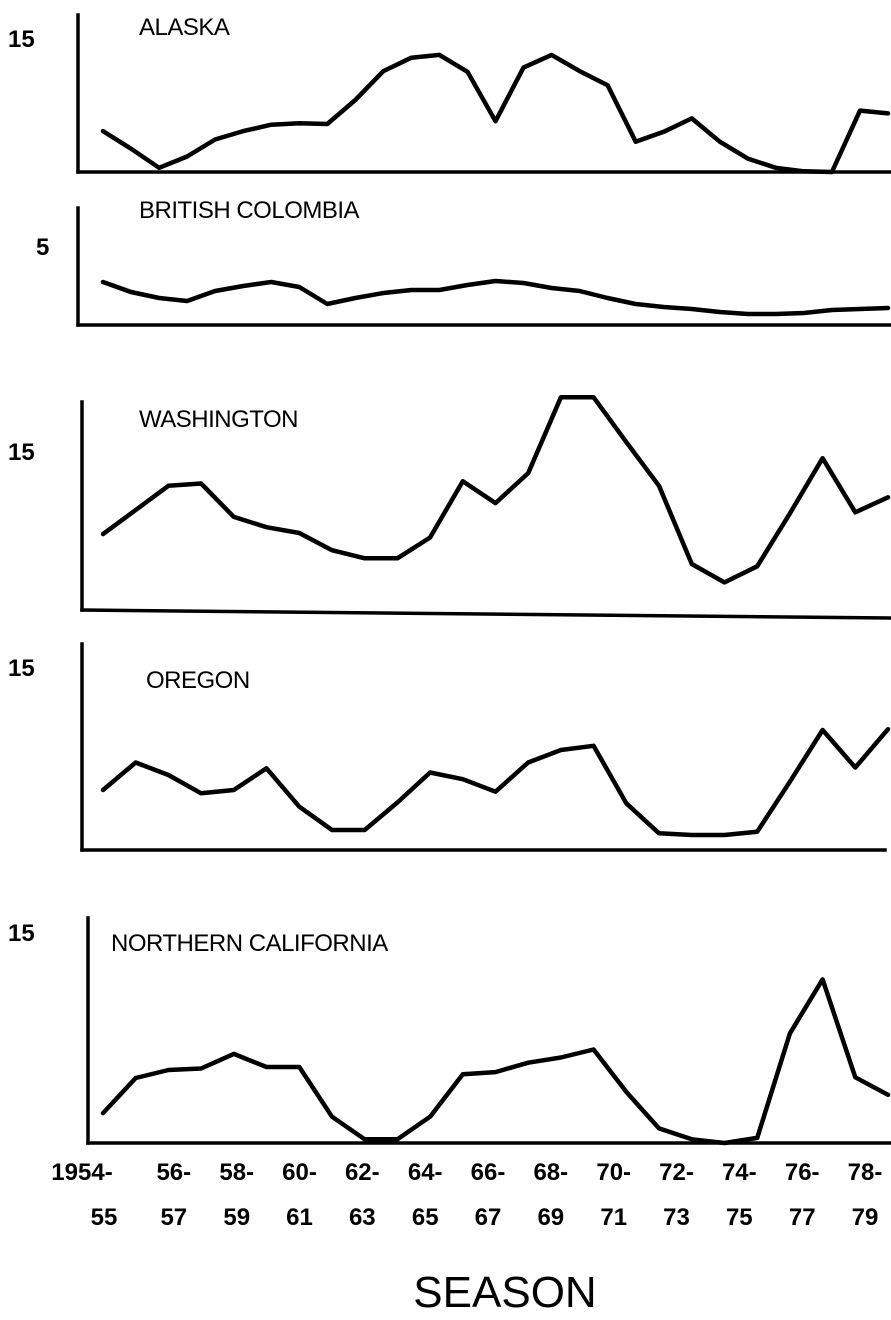  Describe the element at coordinates (42, 247) in the screenshot. I see `y-tick-label: 5` at that location.